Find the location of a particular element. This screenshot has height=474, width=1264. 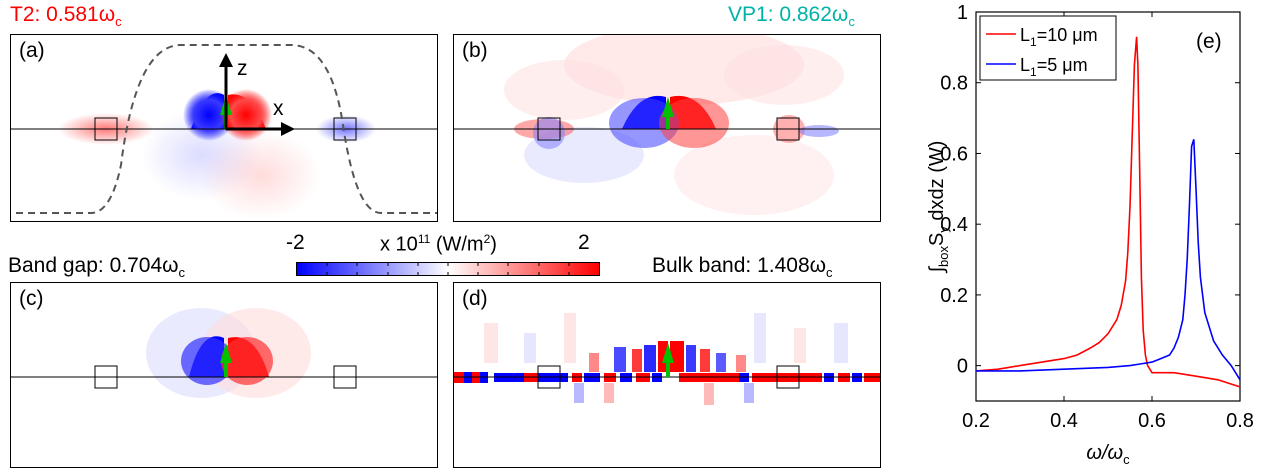

title-bandgap: Band gap: 0.704ωc is located at coordinates (97, 267).